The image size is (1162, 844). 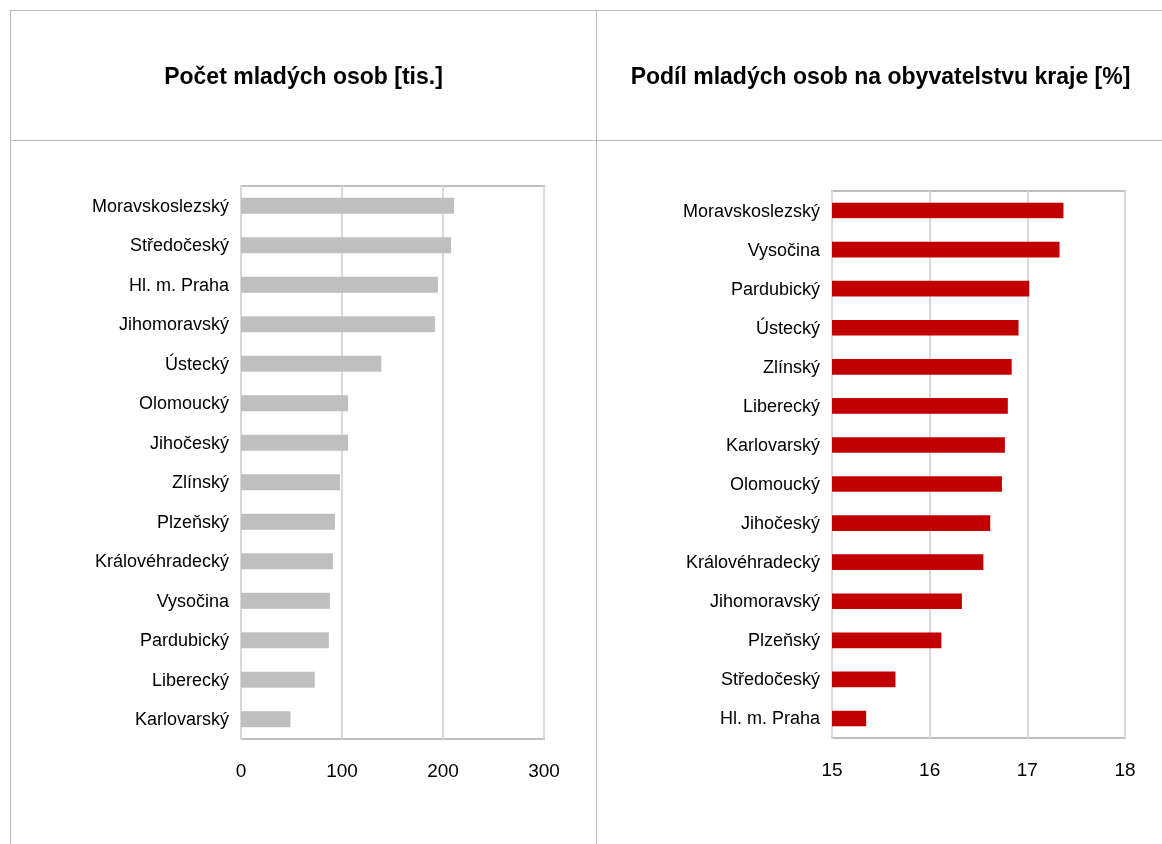 I want to click on x-tick-label: 15, so click(x=832, y=769).